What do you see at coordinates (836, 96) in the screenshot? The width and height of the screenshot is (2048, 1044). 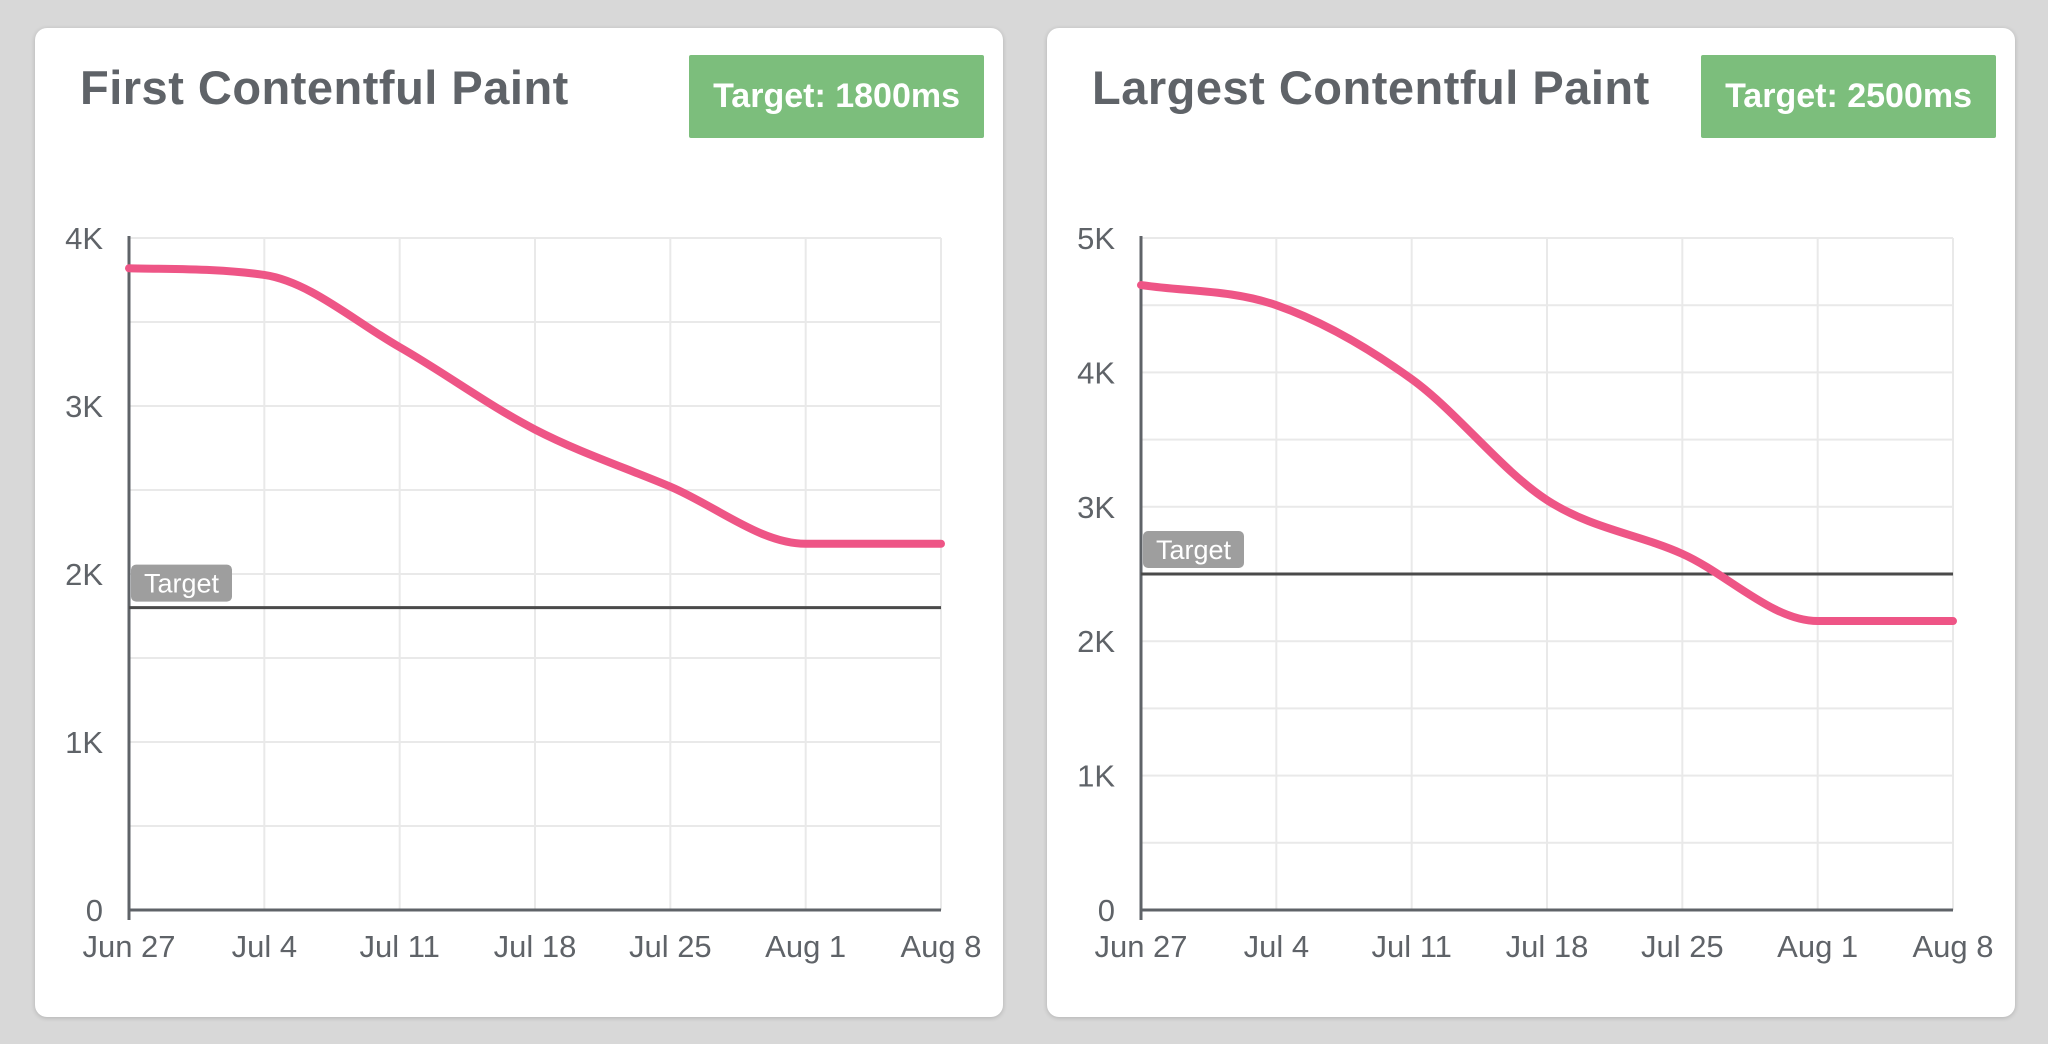 I see `fcp-target-badge: Target: 1800ms` at bounding box center [836, 96].